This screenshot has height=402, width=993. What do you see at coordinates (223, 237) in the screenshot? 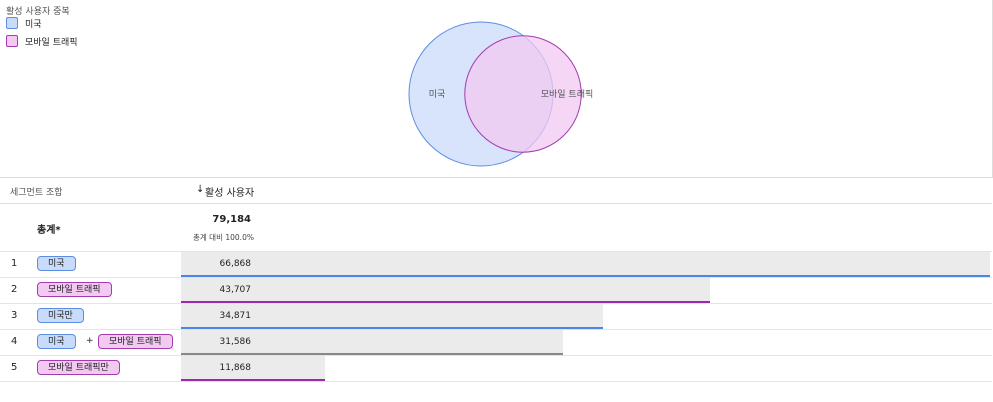
I see `total-share: 총계 대비 100.0%` at bounding box center [223, 237].